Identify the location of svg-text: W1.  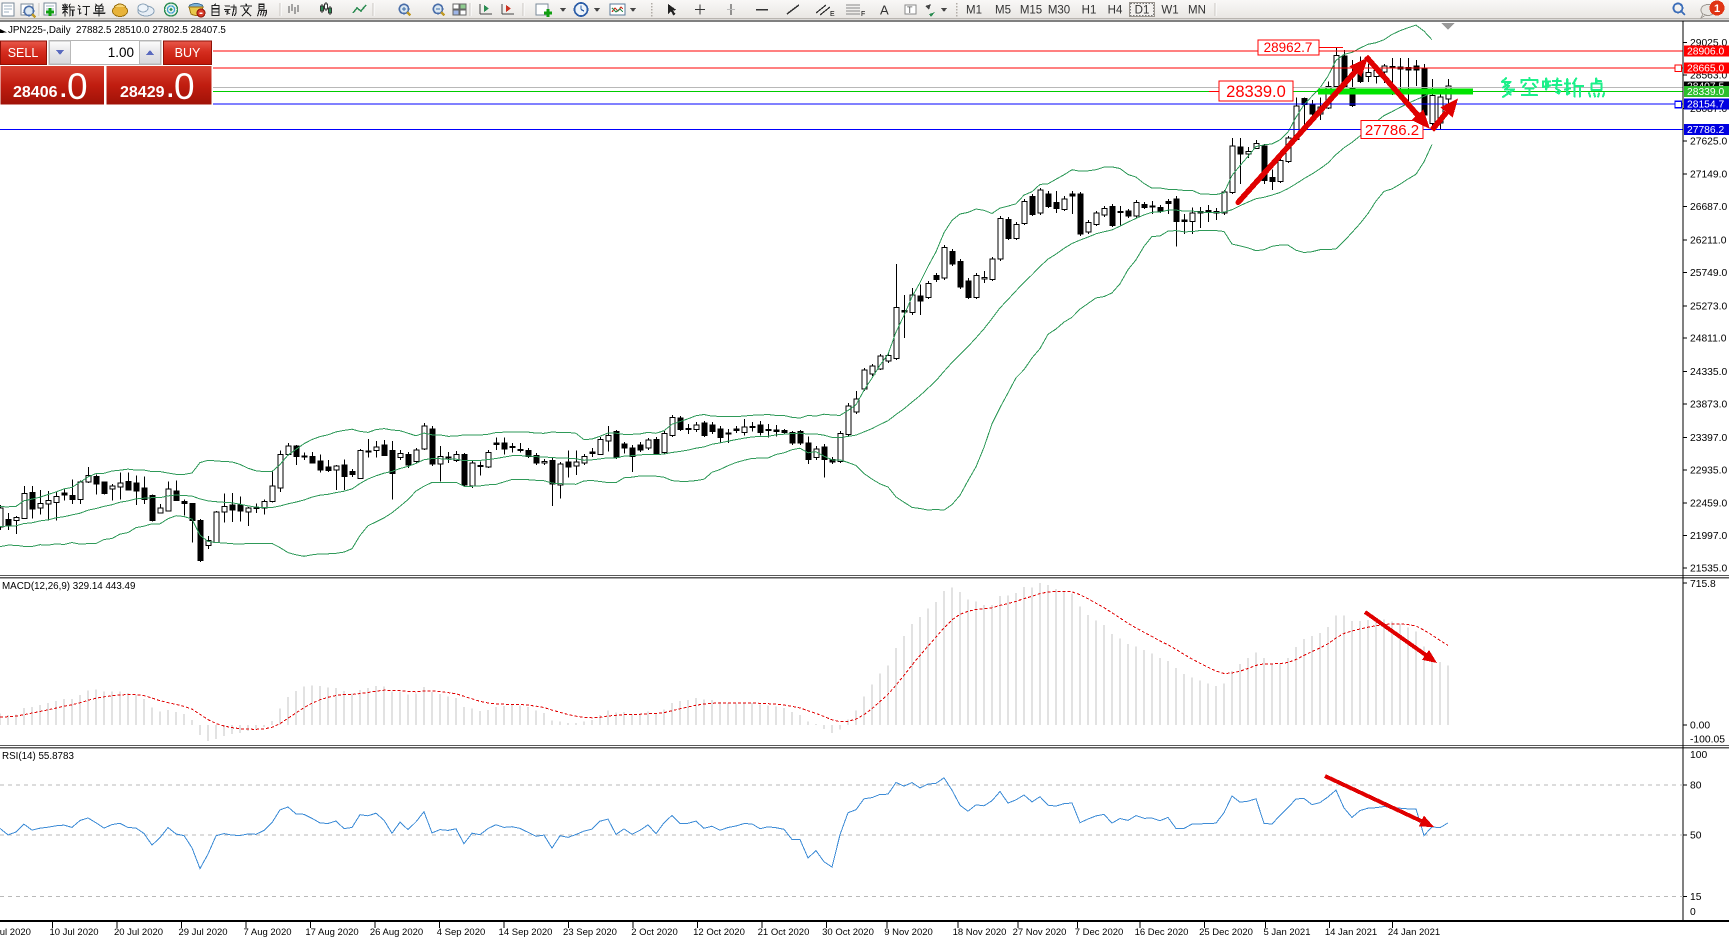
(1169, 11).